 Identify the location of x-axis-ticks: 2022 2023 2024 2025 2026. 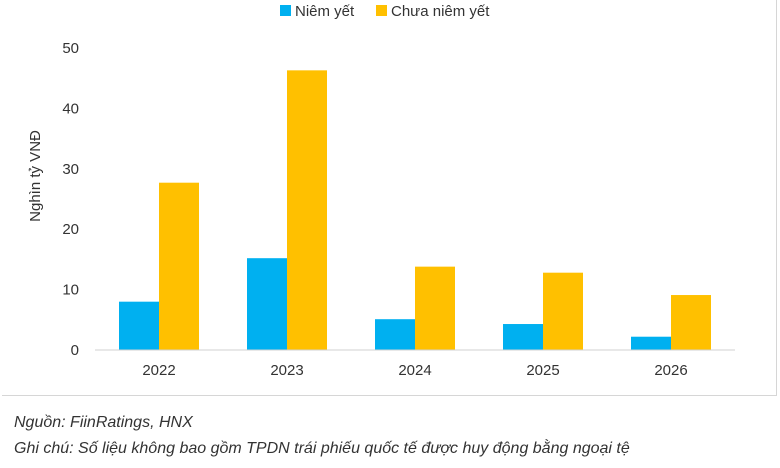
(414, 370).